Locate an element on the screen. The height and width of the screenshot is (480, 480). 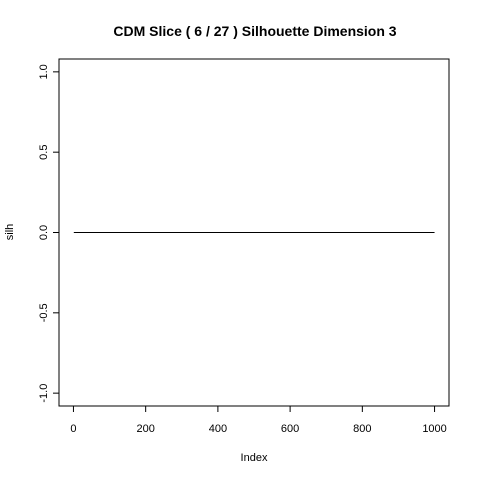
y-axis: -1.0 -0.5 0.0 0.5 1.0 is located at coordinates (49, 233).